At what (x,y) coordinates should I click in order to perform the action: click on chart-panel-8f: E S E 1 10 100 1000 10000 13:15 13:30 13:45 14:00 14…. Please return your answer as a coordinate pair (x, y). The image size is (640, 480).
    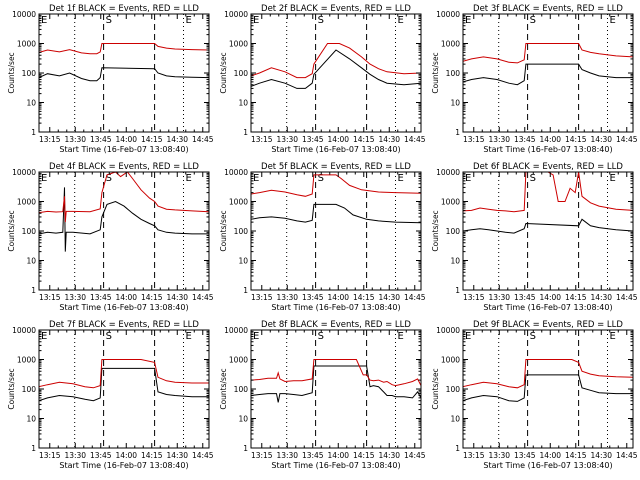
    Looking at the image, I should click on (322, 395).